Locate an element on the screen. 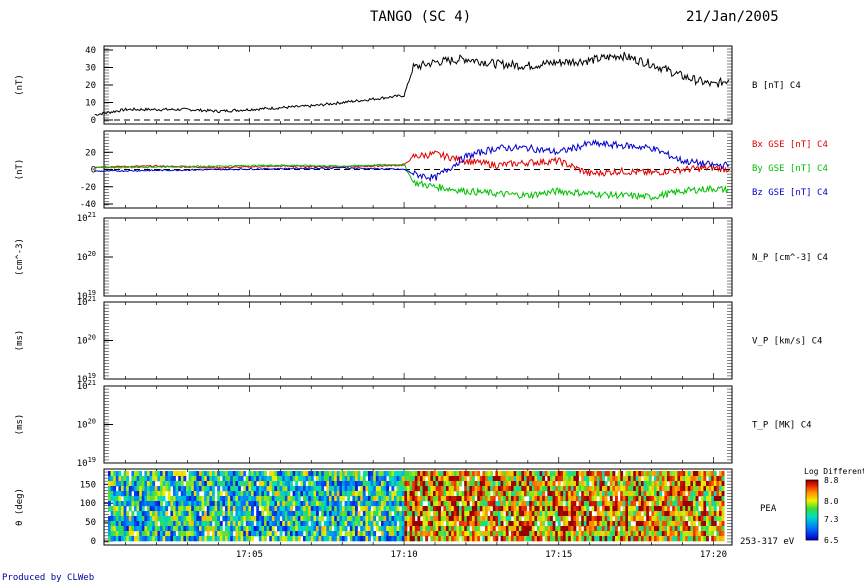 The image size is (864, 584). pea-label: PEA is located at coordinates (768, 509).